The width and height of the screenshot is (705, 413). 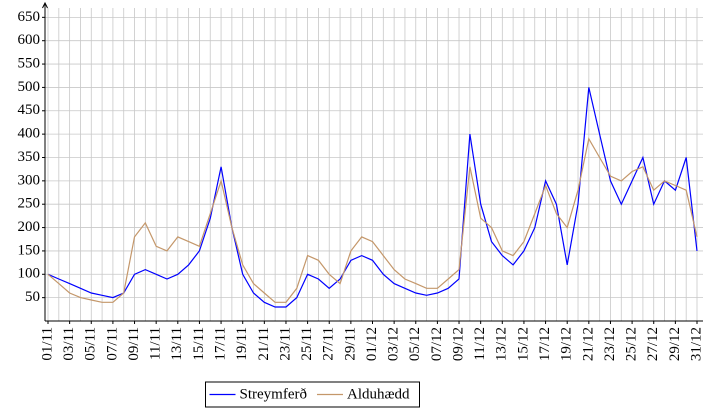 What do you see at coordinates (523, 344) in the screenshot?
I see `x-tick-label: 15/12` at bounding box center [523, 344].